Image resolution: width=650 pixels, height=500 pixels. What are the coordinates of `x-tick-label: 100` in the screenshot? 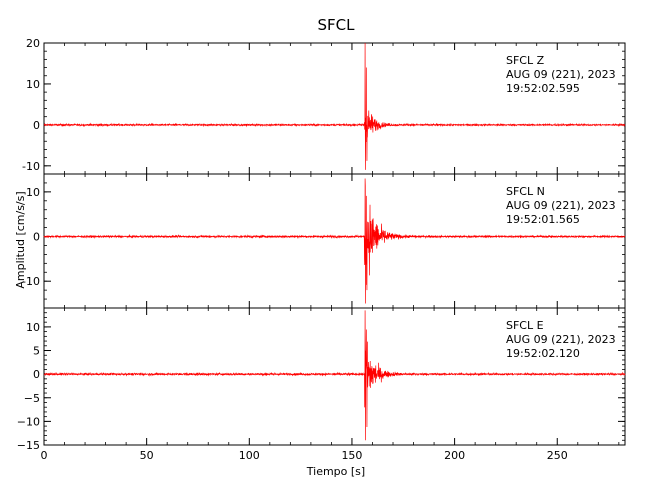 It's located at (249, 455).